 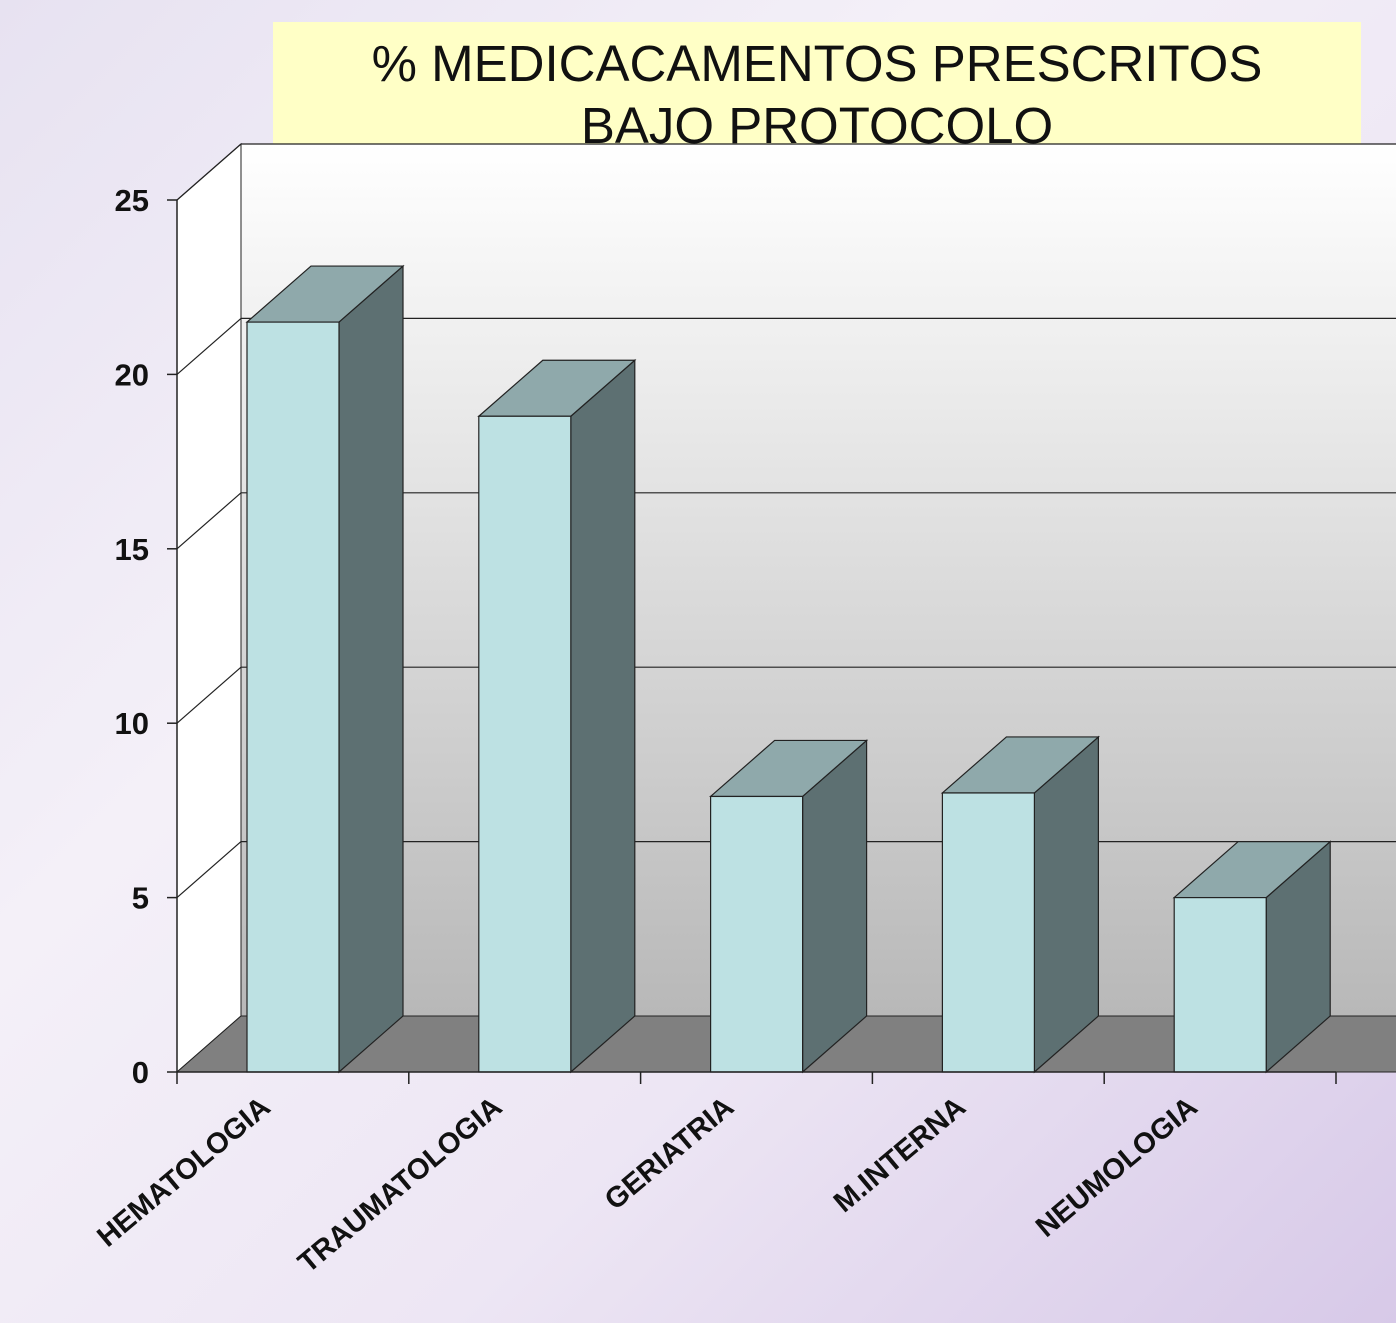 What do you see at coordinates (817, 63) in the screenshot?
I see `chart-title-line-1: % MEDICACAMENTOS PRESCRITOS` at bounding box center [817, 63].